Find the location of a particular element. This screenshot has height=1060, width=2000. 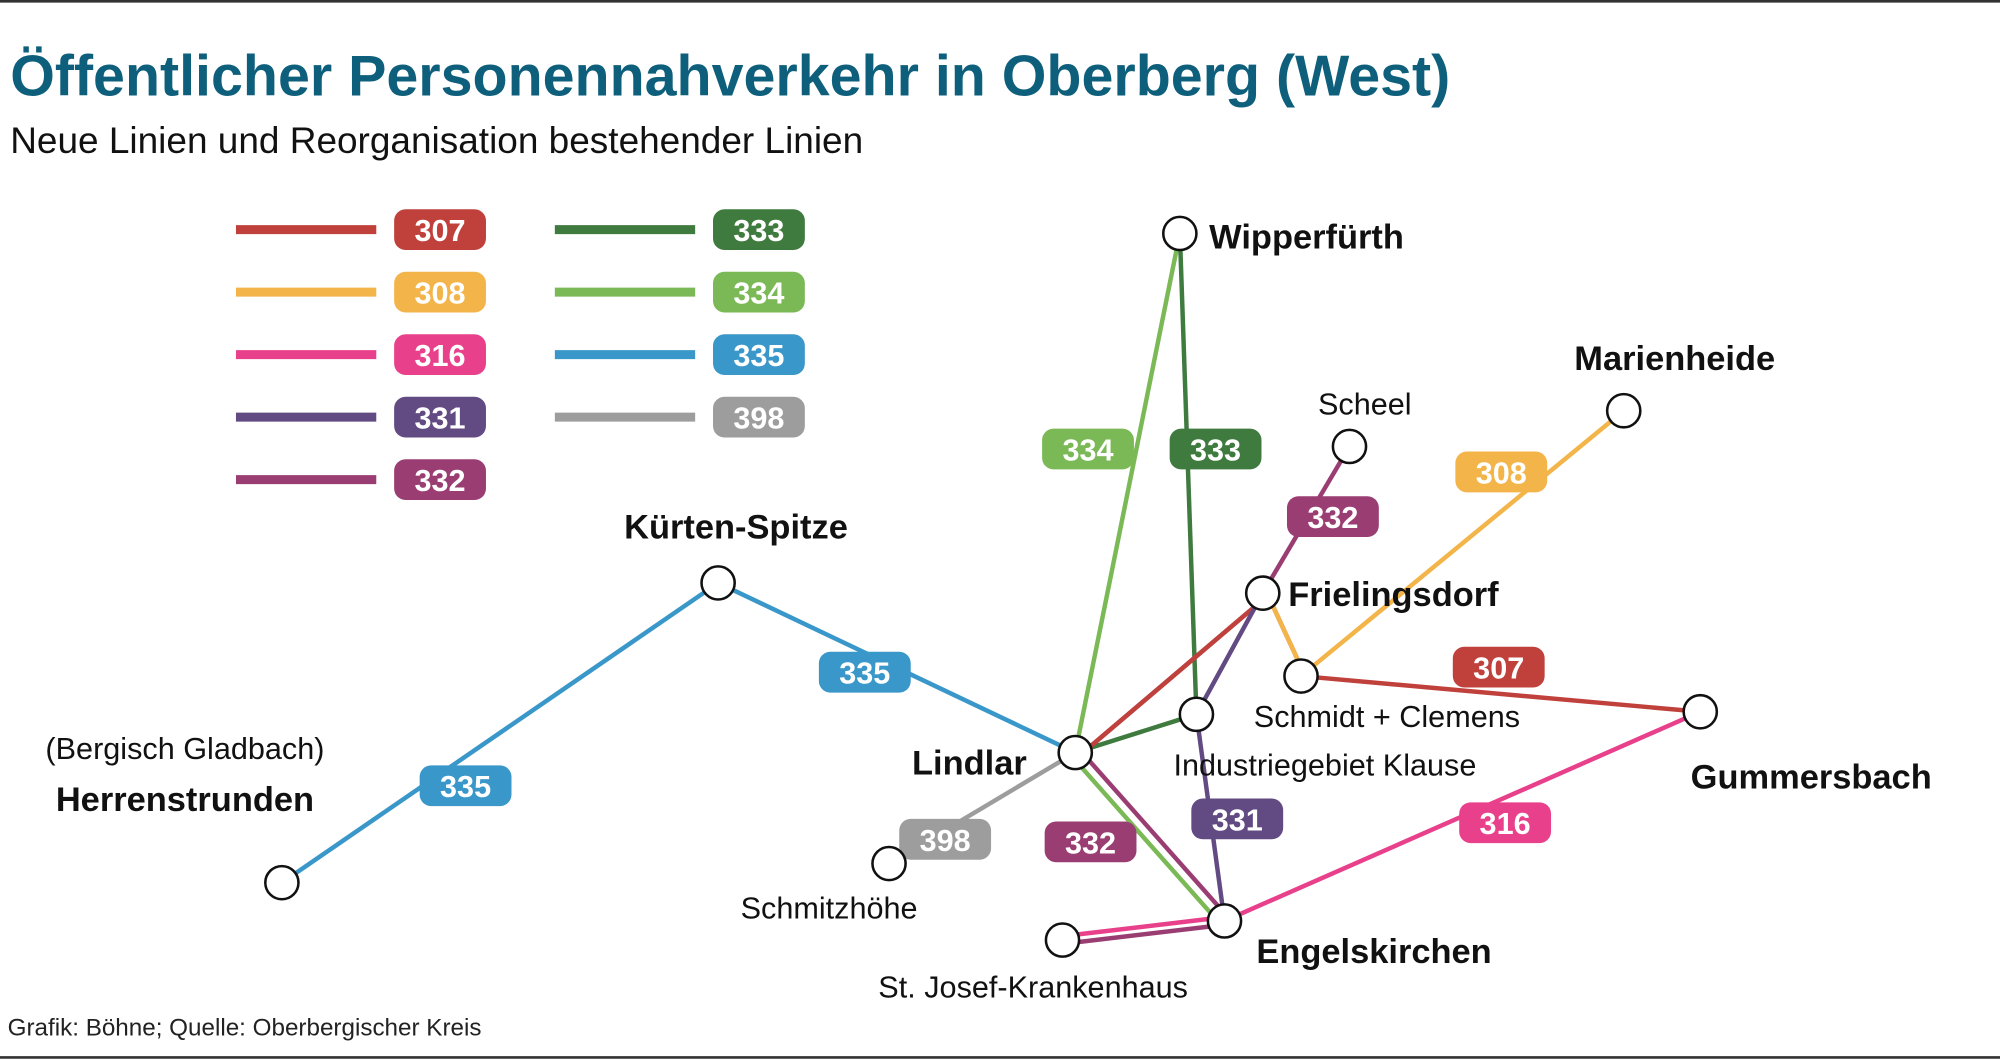

legend-label: 334 is located at coordinates (758, 294).